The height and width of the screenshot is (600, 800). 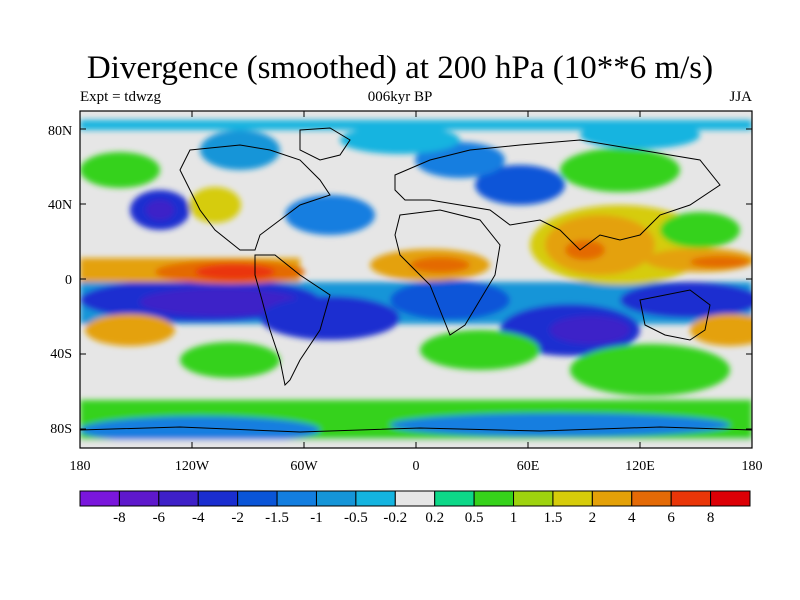 I want to click on lat-label-80s: 80S, so click(x=61, y=429).